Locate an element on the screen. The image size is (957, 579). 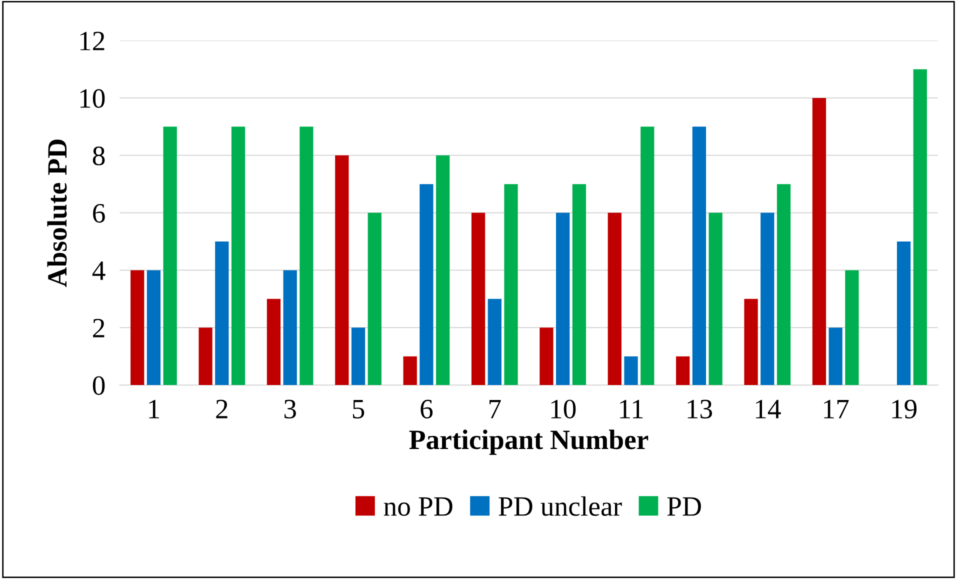
x-tick-label: 6 is located at coordinates (426, 409).